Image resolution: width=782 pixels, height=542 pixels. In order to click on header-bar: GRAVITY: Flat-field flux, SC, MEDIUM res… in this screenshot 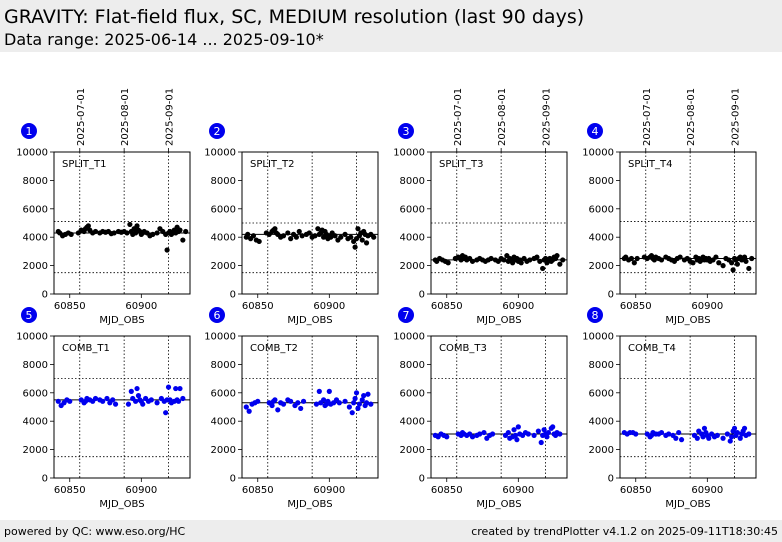, I will do `click(391, 26)`.